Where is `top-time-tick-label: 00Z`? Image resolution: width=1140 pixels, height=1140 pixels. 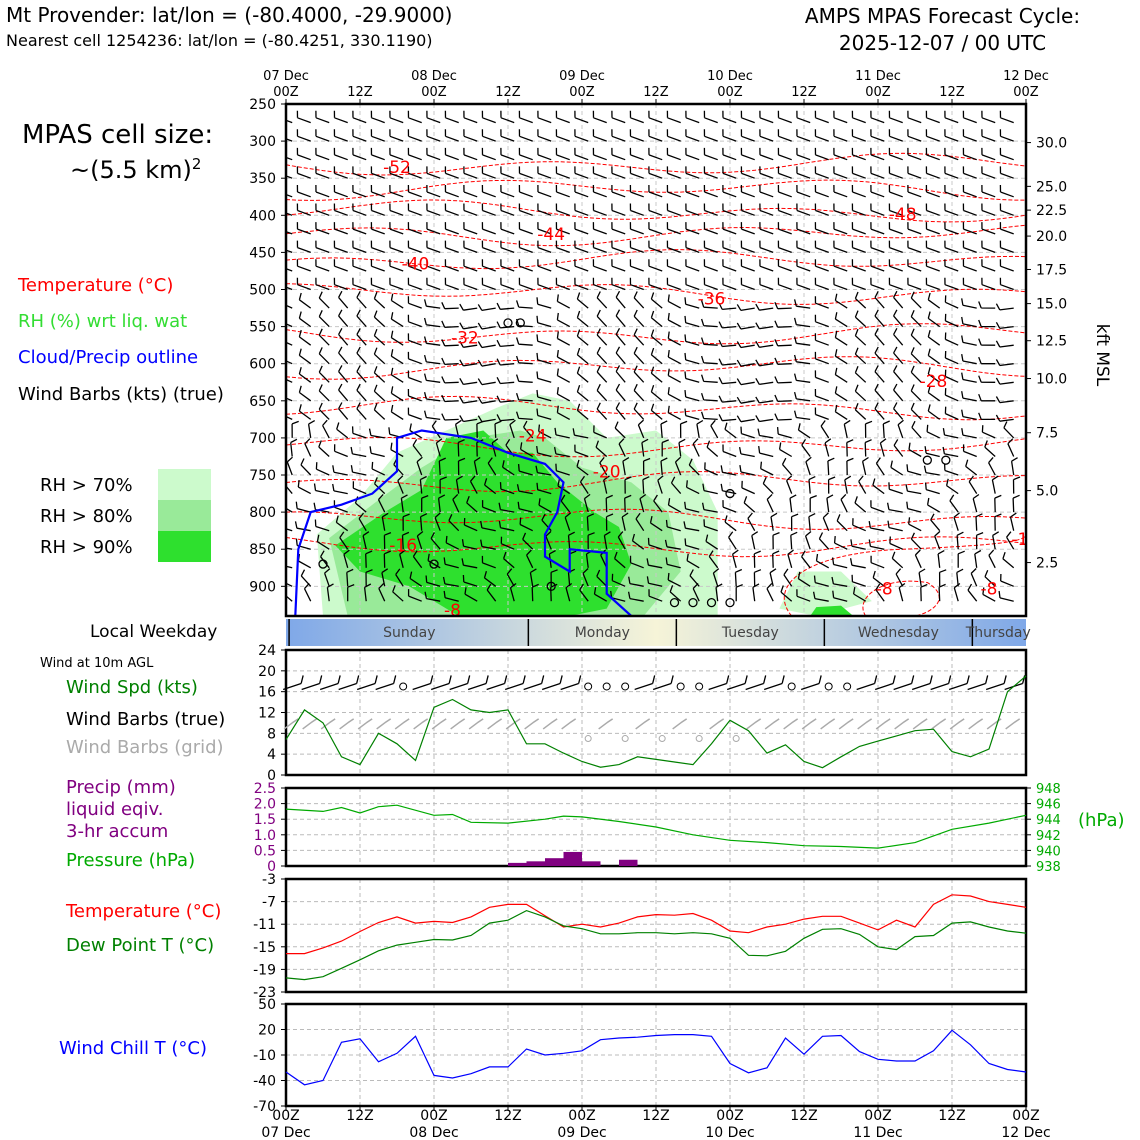 top-time-tick-label: 00Z is located at coordinates (582, 92).